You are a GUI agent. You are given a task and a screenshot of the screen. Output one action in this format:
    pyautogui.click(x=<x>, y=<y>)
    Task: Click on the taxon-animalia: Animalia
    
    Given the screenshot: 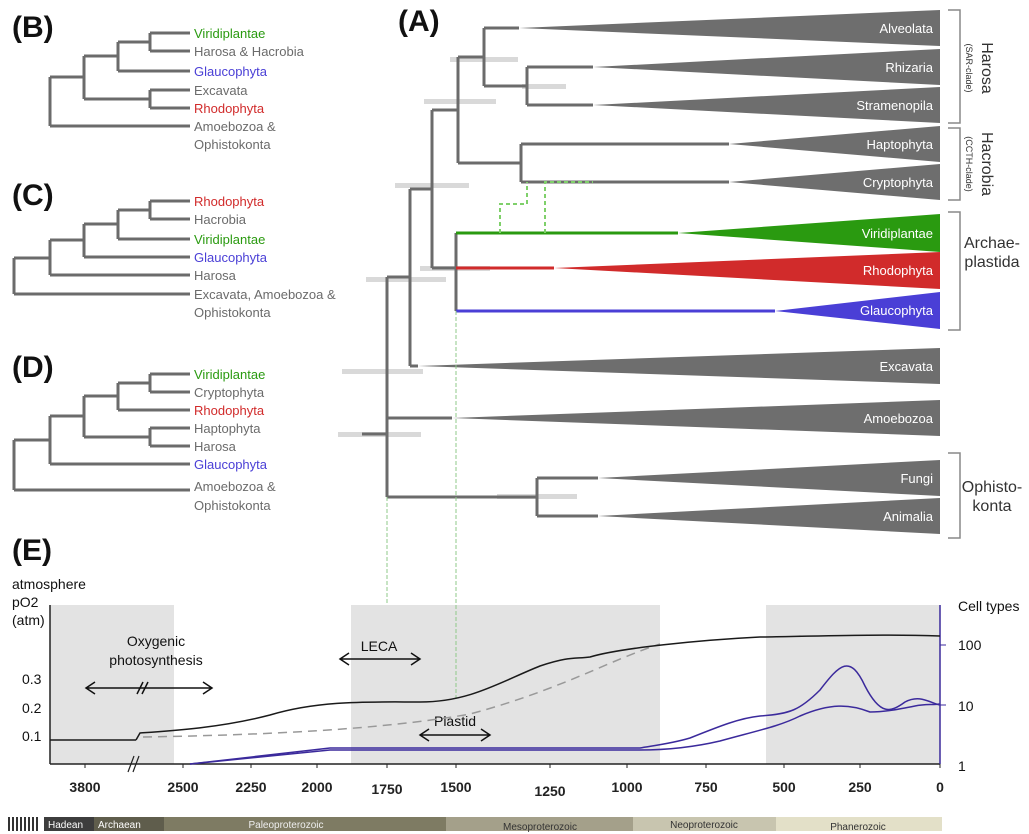 What is the action you would take?
    pyautogui.click(x=908, y=516)
    